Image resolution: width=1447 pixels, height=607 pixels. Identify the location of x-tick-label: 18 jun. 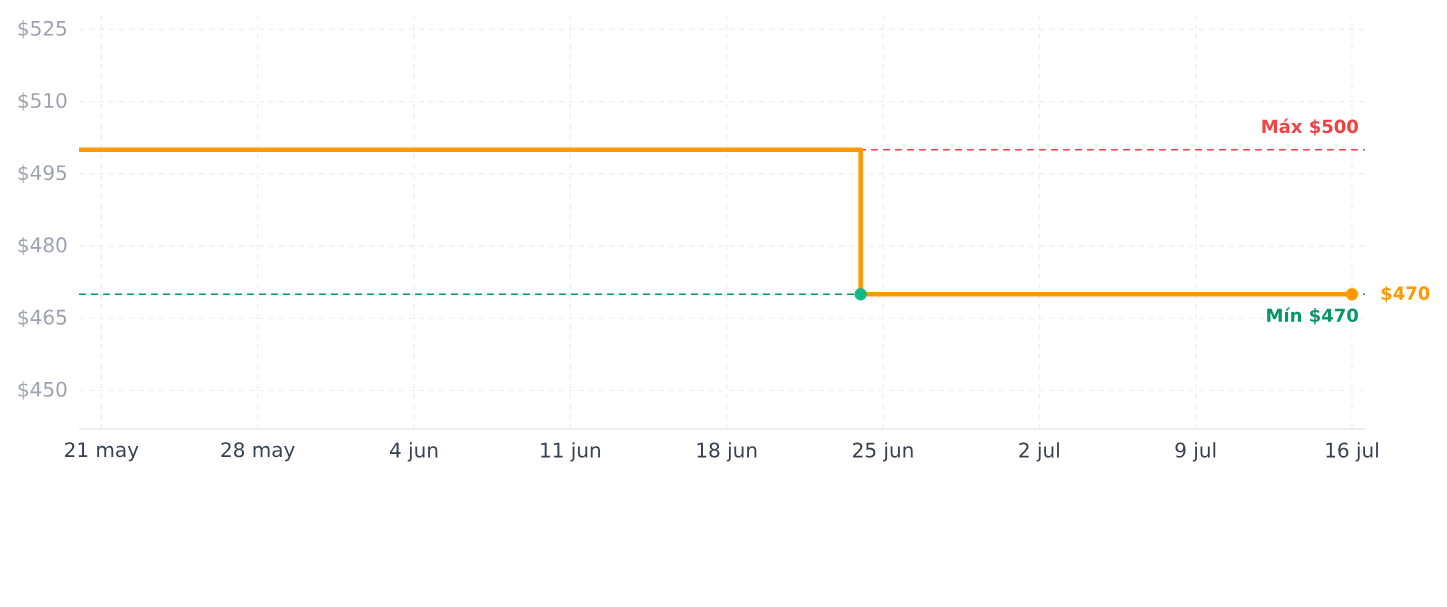
(727, 452).